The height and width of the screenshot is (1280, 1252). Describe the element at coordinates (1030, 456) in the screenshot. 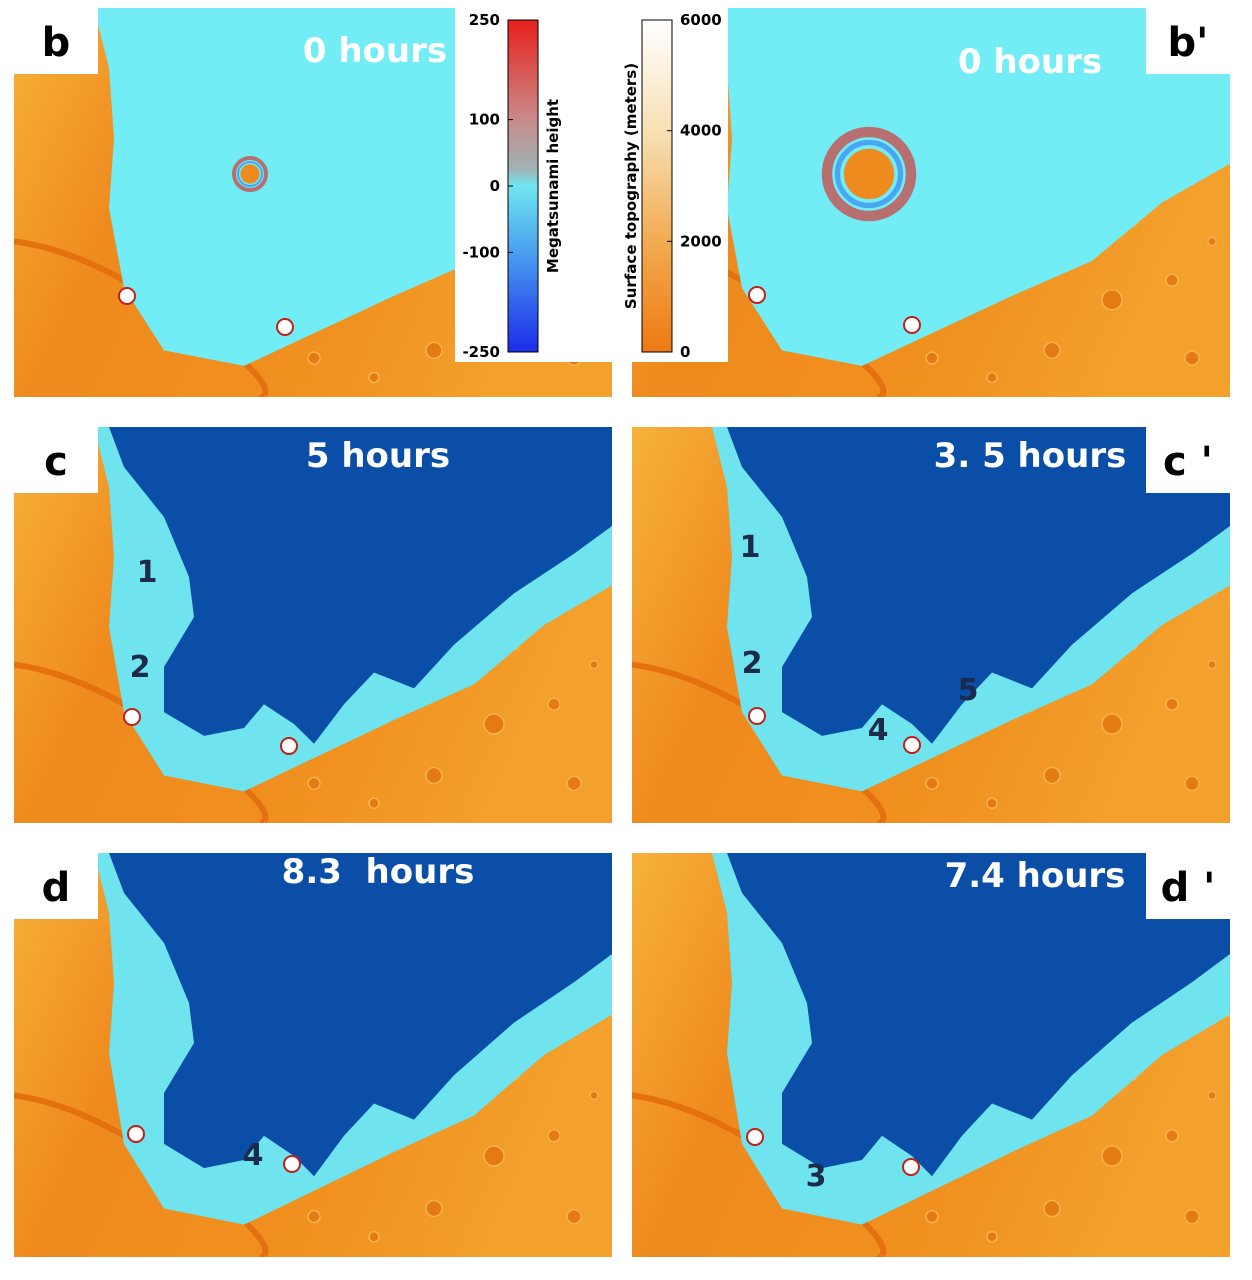

I see `time-label: 3. 5 hours` at that location.